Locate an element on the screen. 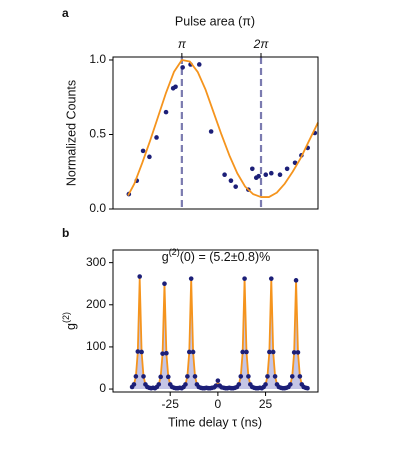 The width and height of the screenshot is (402, 474). y-tick-label: 0 is located at coordinates (102, 388).